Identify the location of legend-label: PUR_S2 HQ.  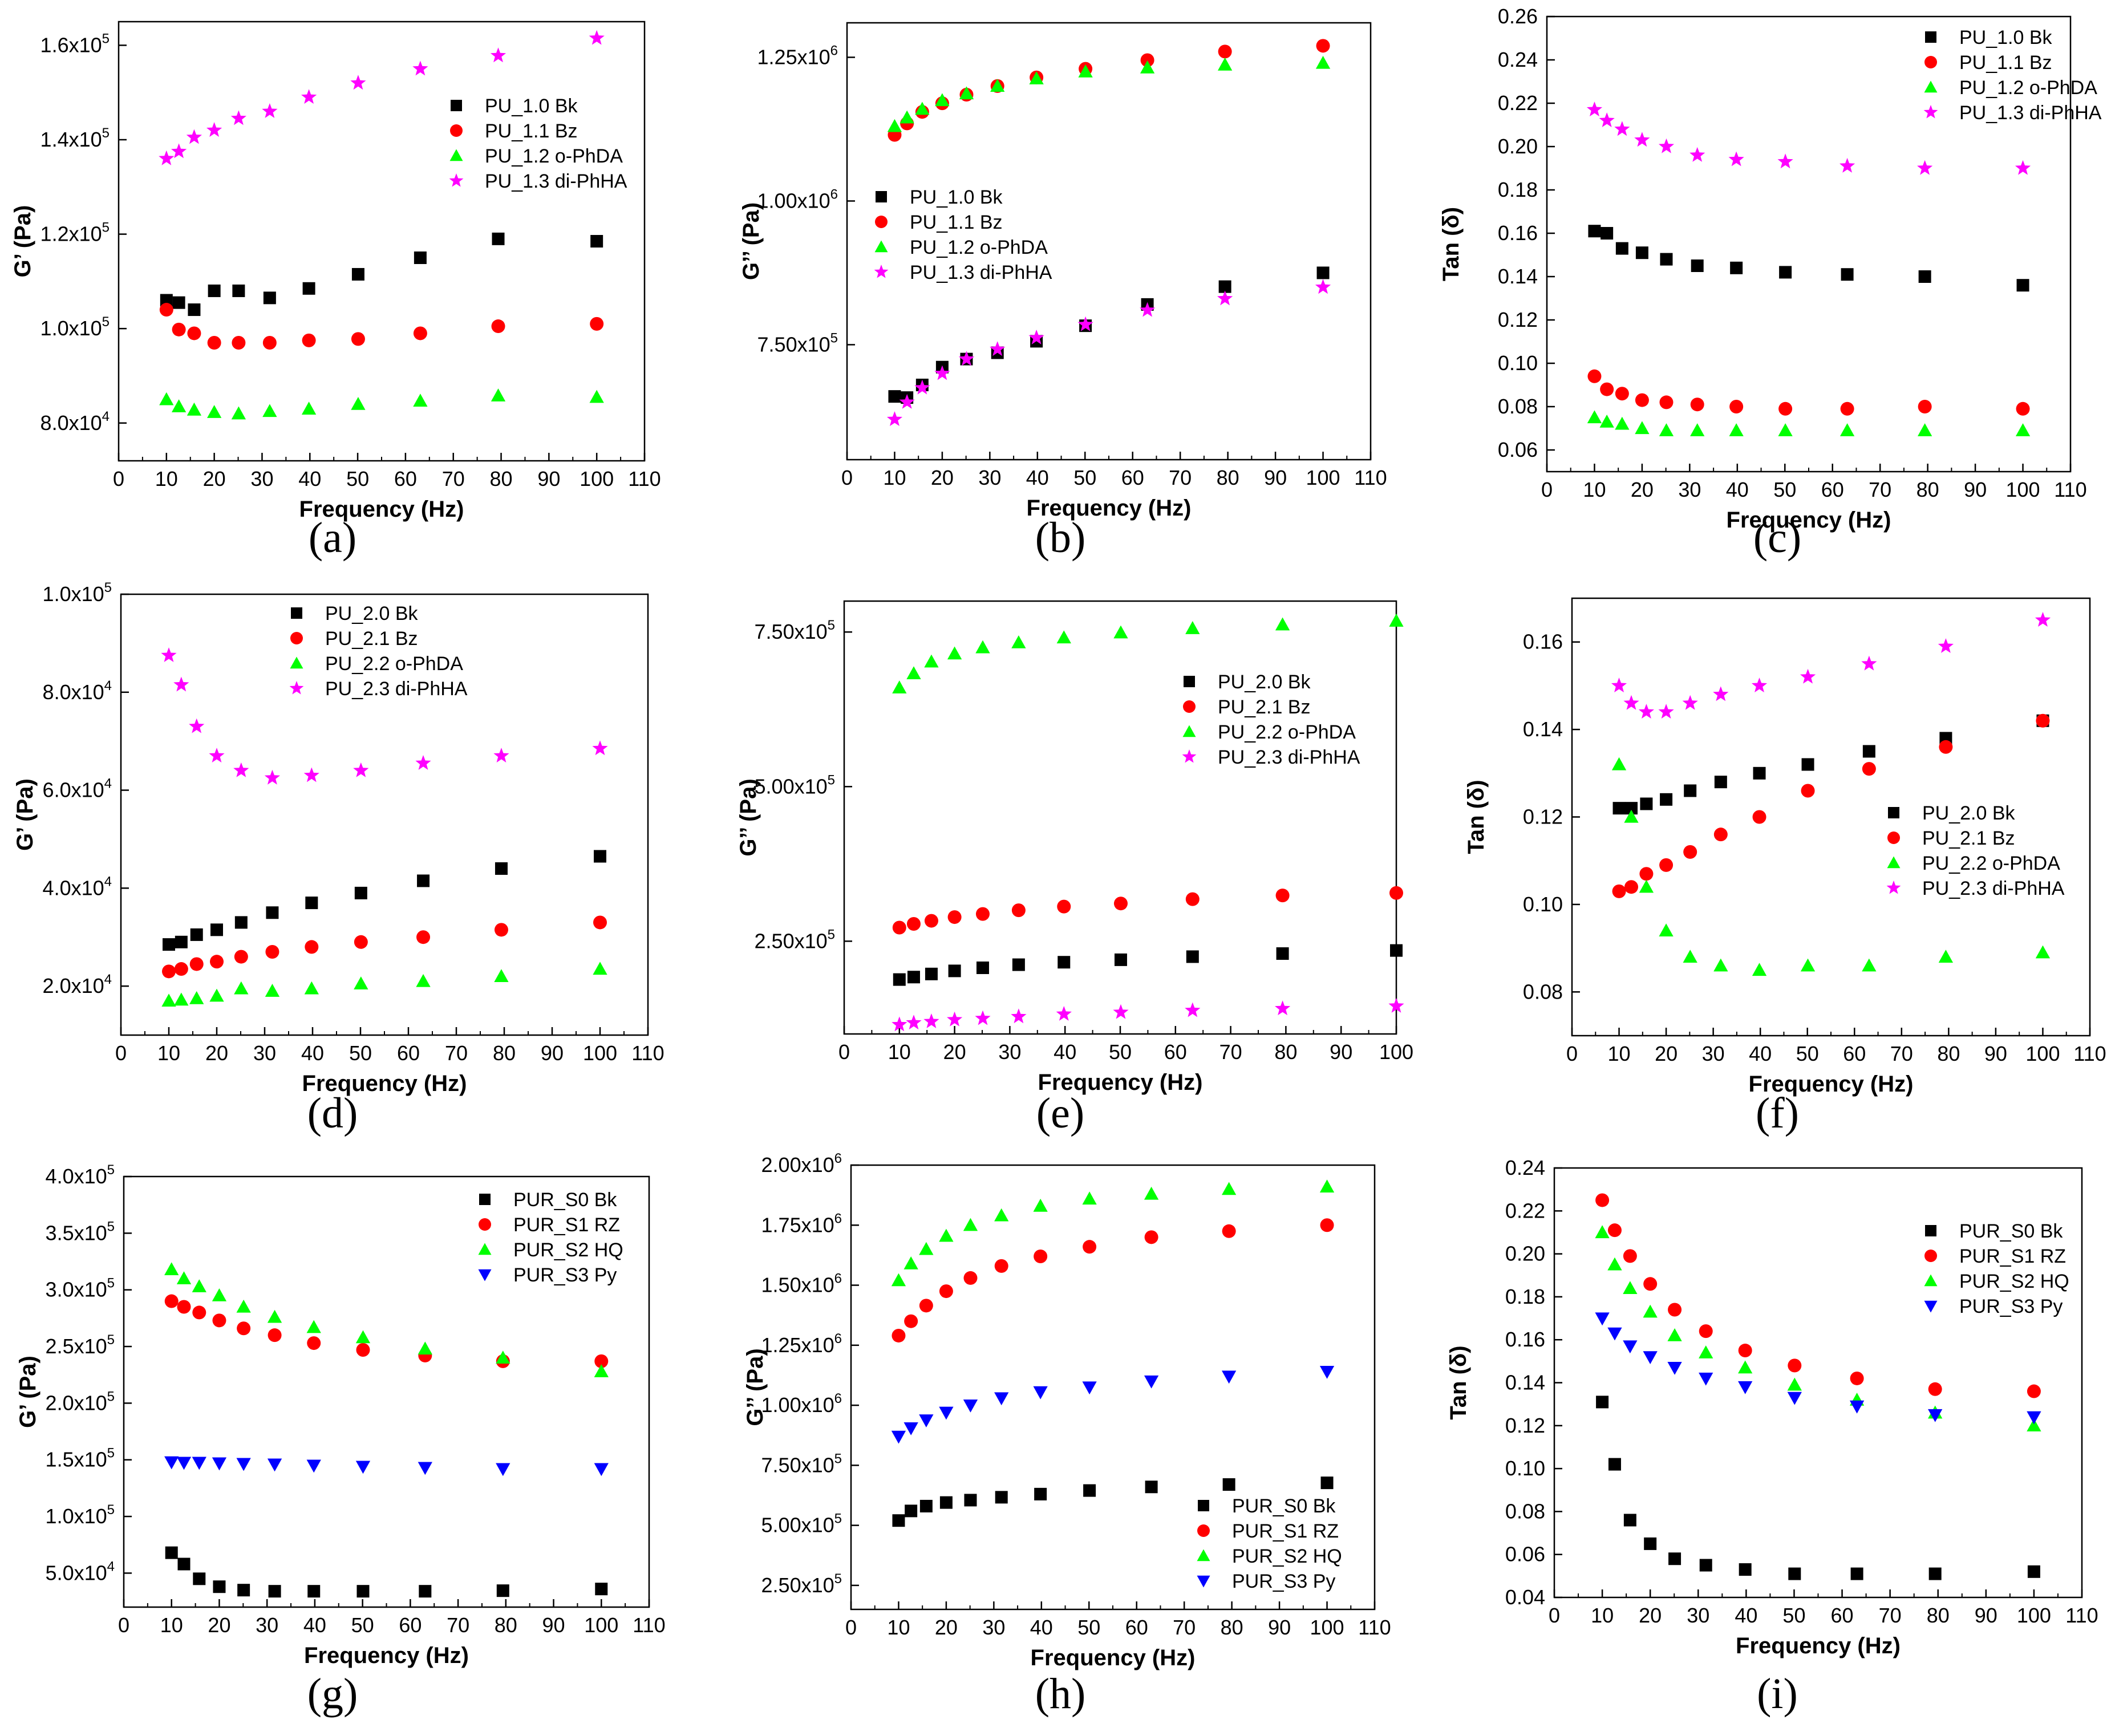
(2014, 1282).